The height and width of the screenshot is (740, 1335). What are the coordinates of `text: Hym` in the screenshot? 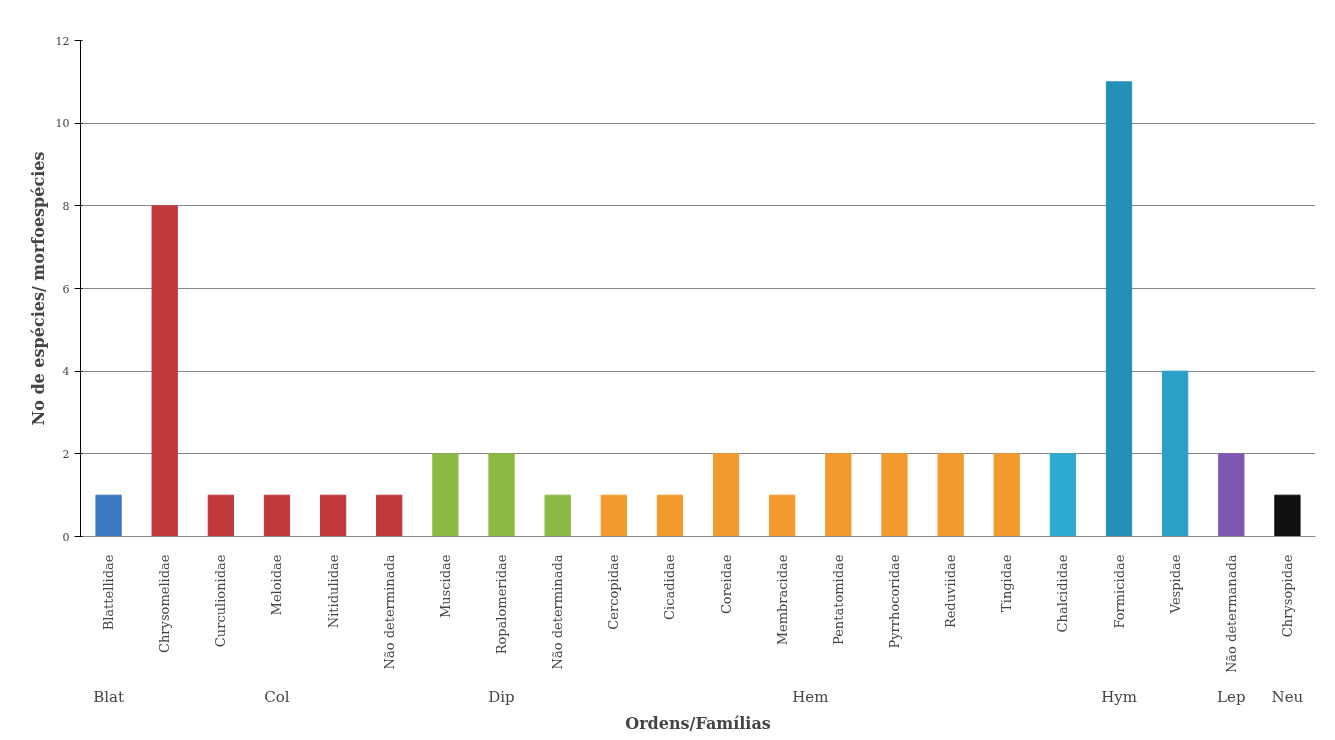 It's located at (1119, 696).